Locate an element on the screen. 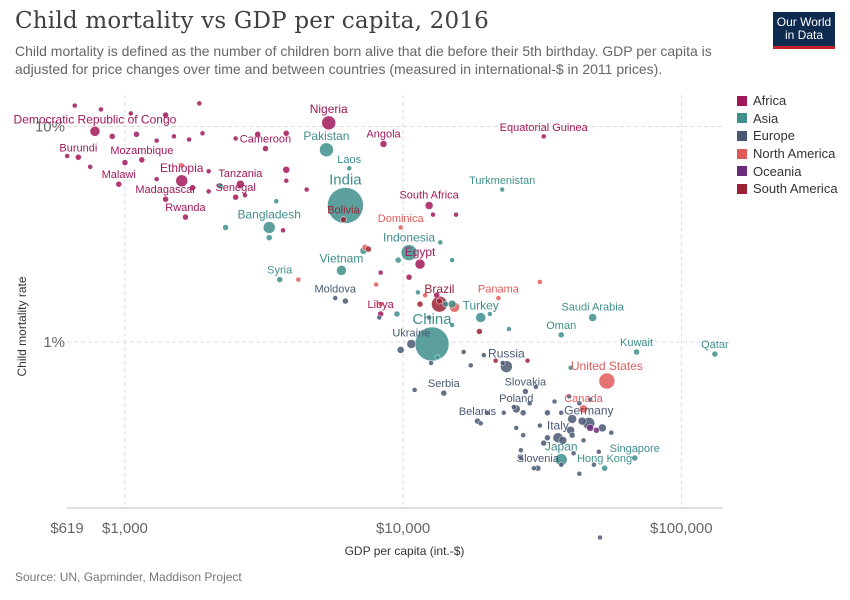 The image size is (850, 600). point-vietnam is located at coordinates (341, 270).